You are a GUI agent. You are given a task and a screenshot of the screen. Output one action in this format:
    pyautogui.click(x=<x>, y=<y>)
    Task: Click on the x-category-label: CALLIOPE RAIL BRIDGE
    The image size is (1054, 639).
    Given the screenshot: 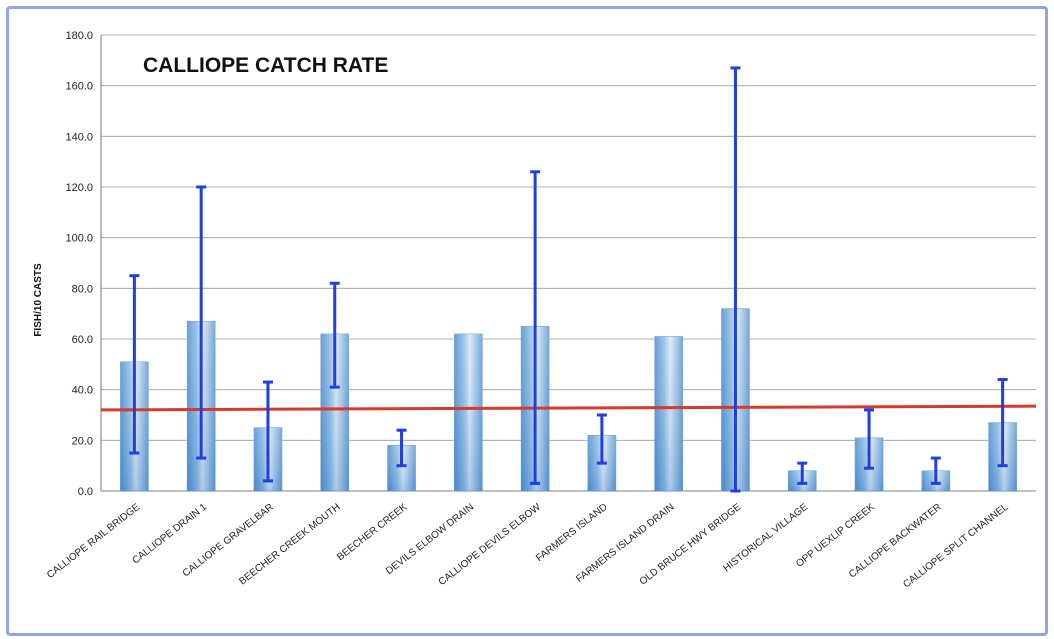 What is the action you would take?
    pyautogui.click(x=93, y=540)
    